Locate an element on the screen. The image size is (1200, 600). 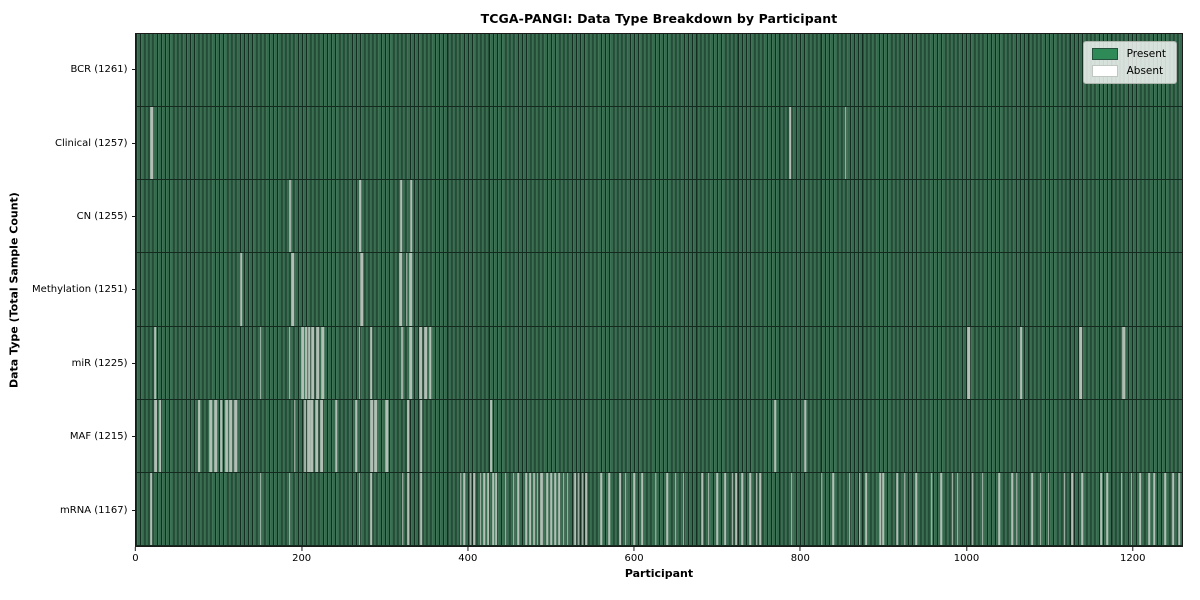
row-label: Clinical (1257) is located at coordinates (91, 143).